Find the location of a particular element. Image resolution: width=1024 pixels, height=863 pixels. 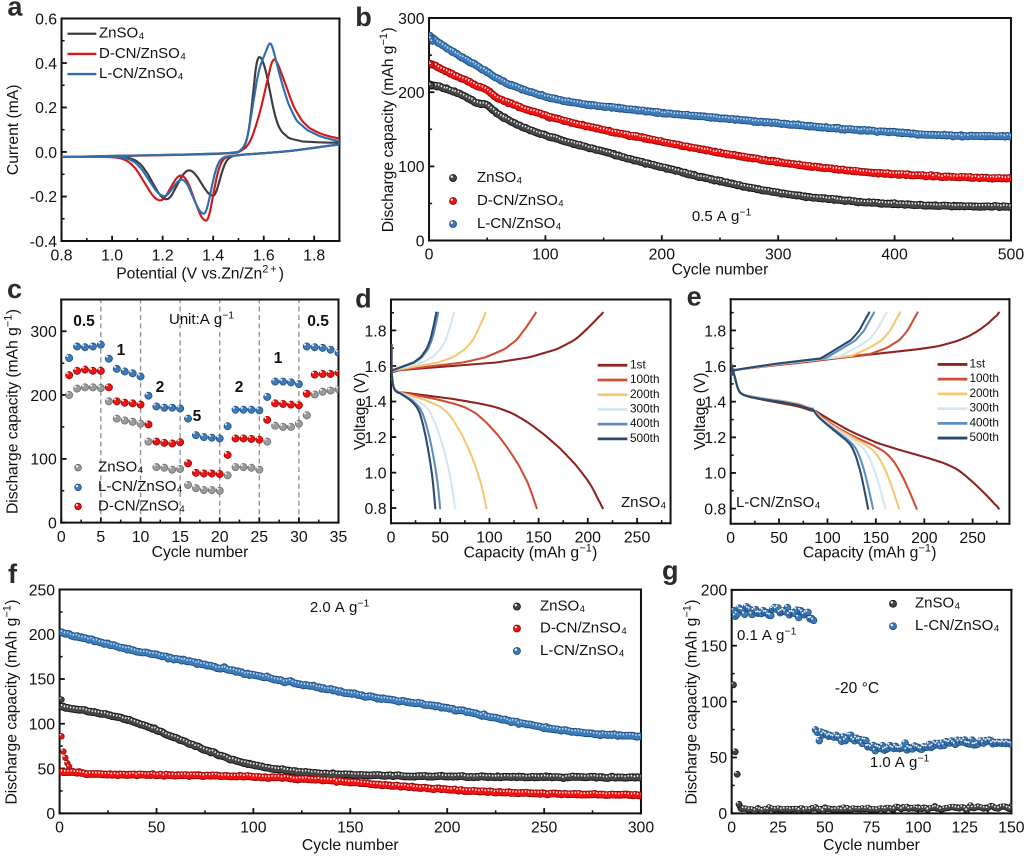

svg-text: 0.8 is located at coordinates (62, 255).